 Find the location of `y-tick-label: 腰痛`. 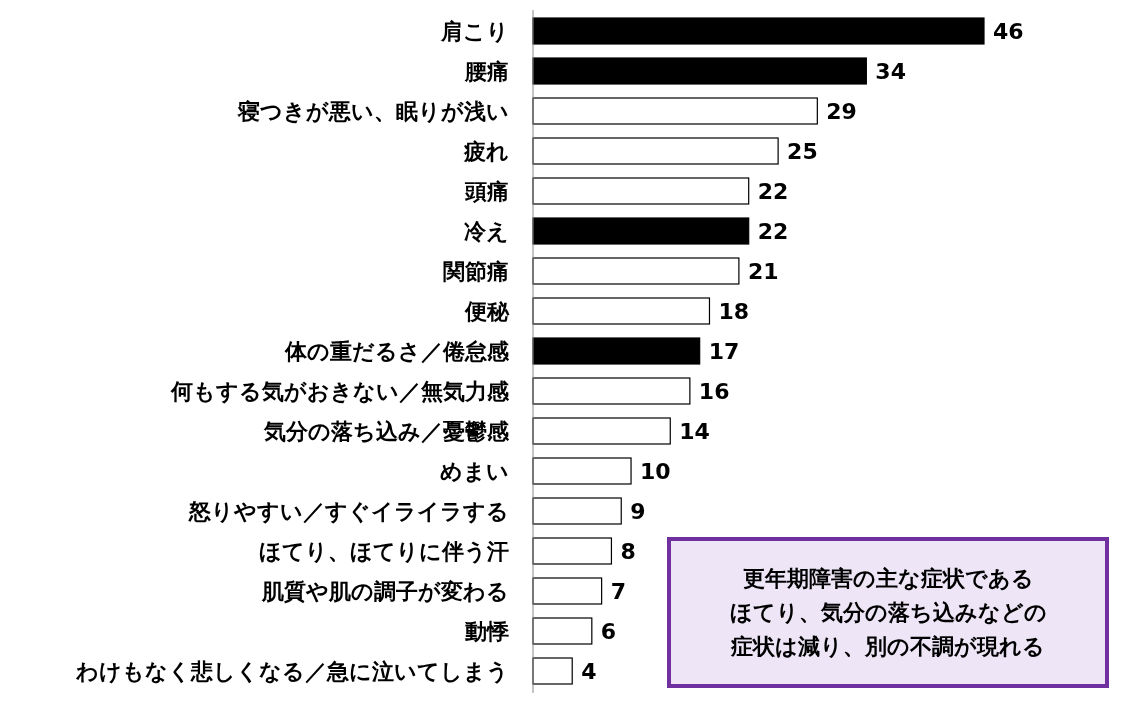

y-tick-label: 腰痛 is located at coordinates (486, 71).